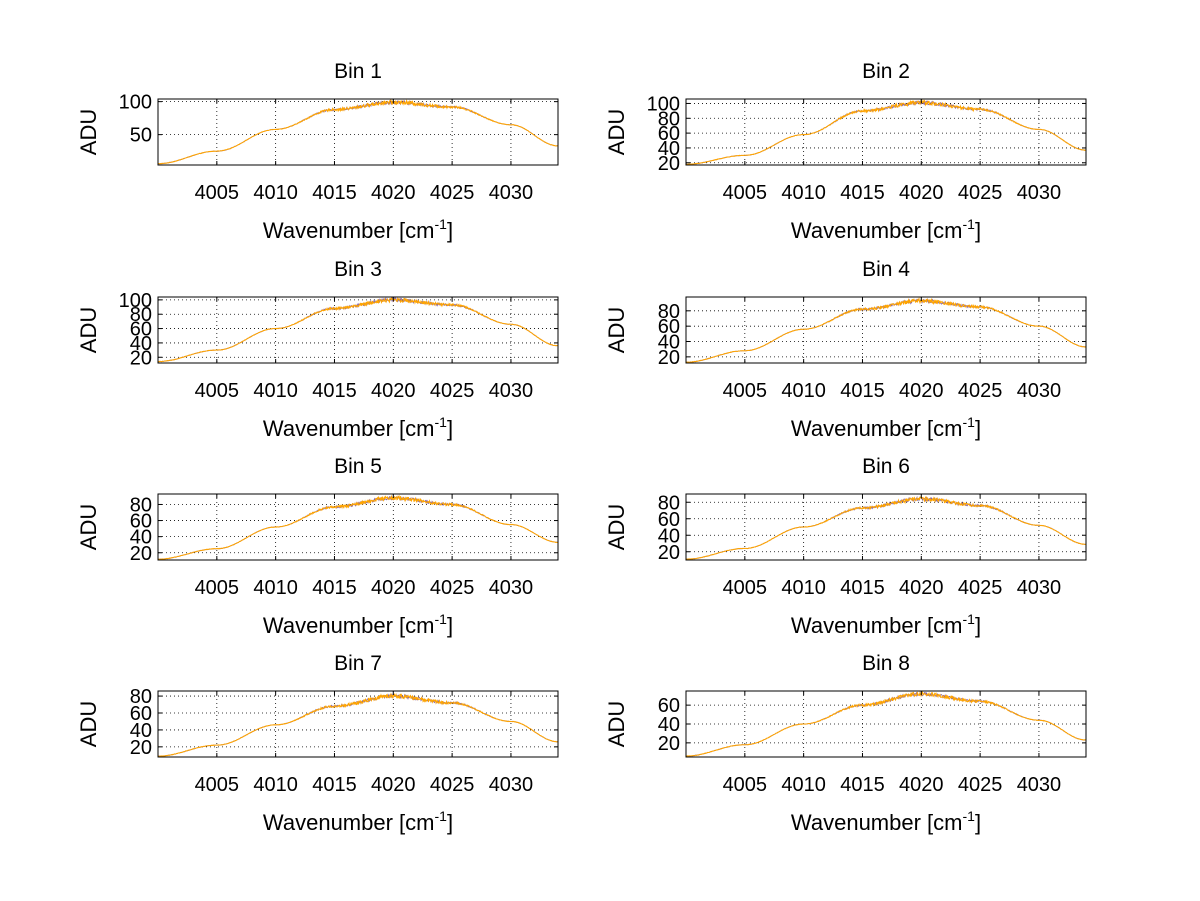  What do you see at coordinates (358, 269) in the screenshot?
I see `subplot-title: Bin 3` at bounding box center [358, 269].